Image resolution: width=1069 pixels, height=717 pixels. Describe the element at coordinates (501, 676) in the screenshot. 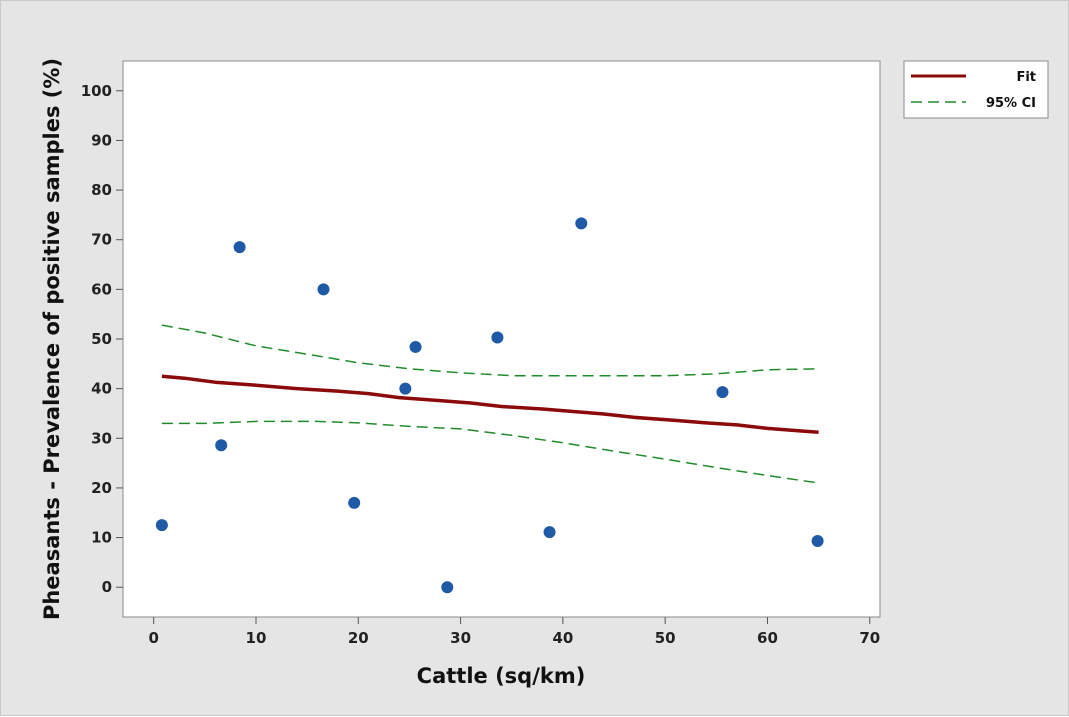

I see `x-axis-title: Cattle (sq/km)` at that location.